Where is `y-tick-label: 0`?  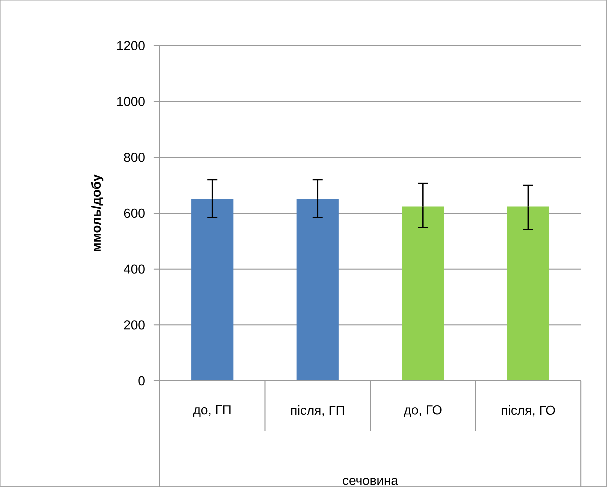 y-tick-label: 0 is located at coordinates (141, 381).